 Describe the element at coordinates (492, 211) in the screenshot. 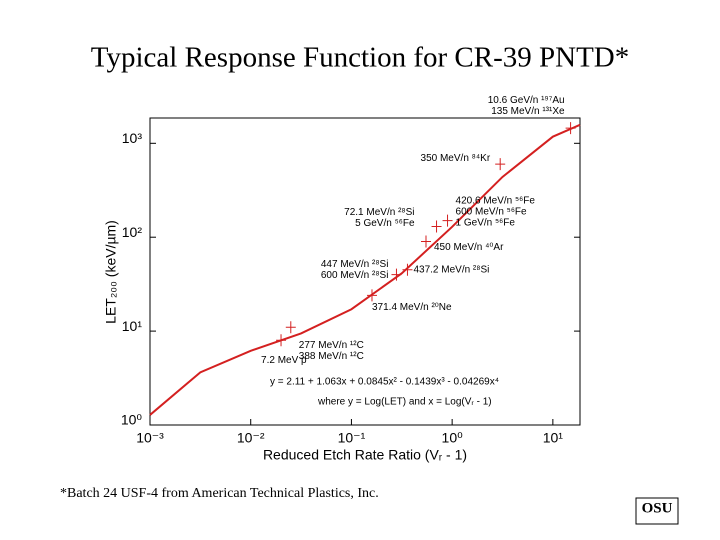

I see `annotation: 600 MeV/n ⁵⁶Fe` at that location.